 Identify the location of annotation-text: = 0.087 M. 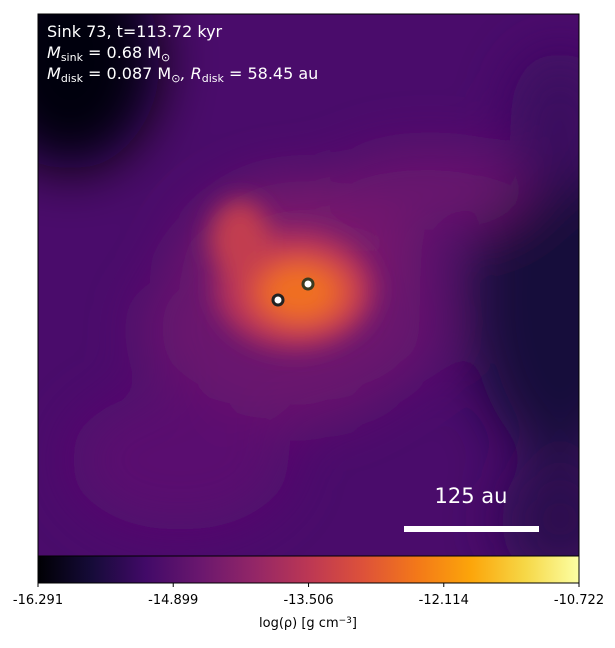
(127, 73).